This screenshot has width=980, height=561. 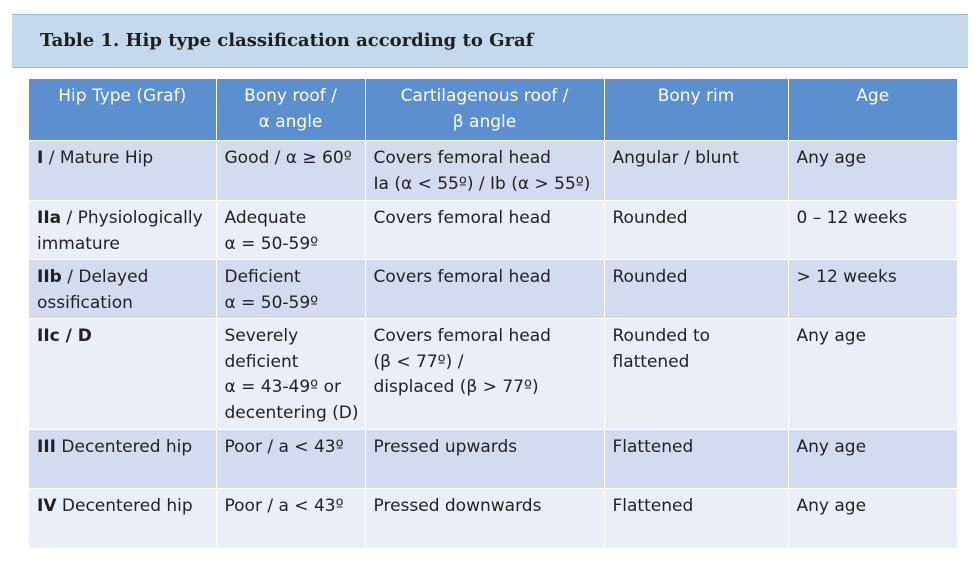 What do you see at coordinates (852, 218) in the screenshot?
I see `age-value: 0 – 12 weeks` at bounding box center [852, 218].